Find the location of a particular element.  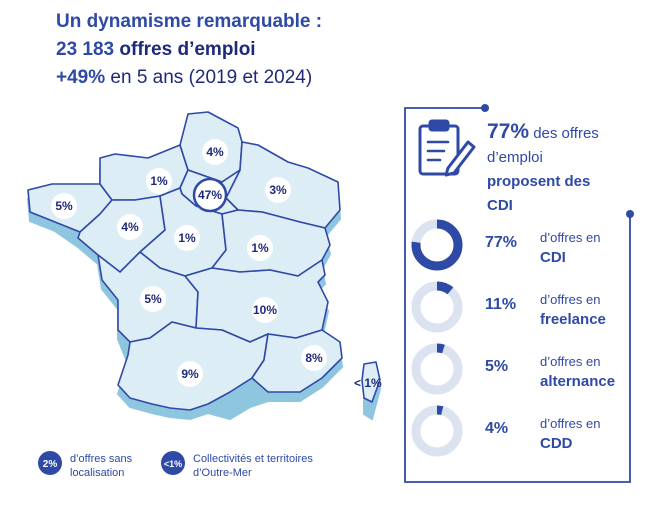

legend-badge-text: 2% is located at coordinates (50, 464).